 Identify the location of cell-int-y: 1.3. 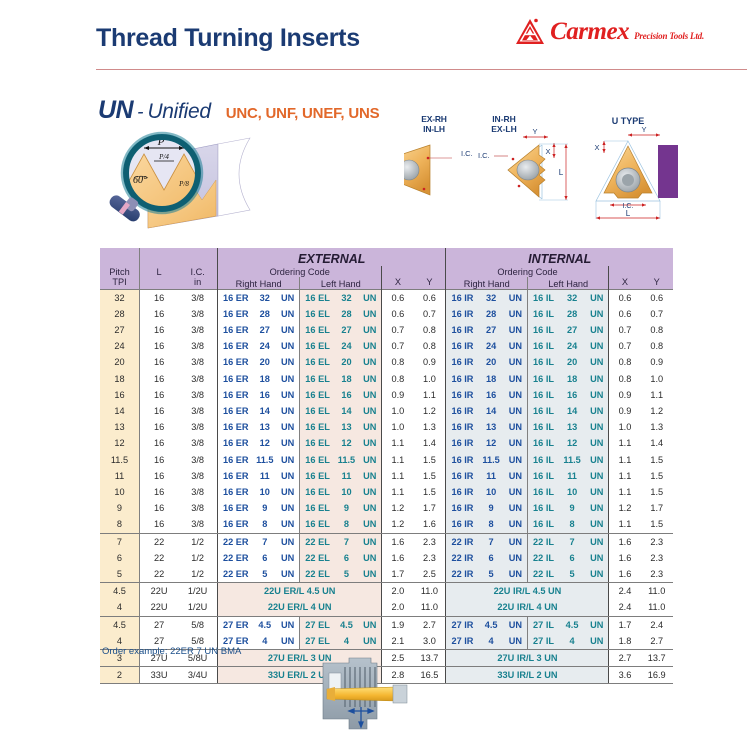
(656, 427).